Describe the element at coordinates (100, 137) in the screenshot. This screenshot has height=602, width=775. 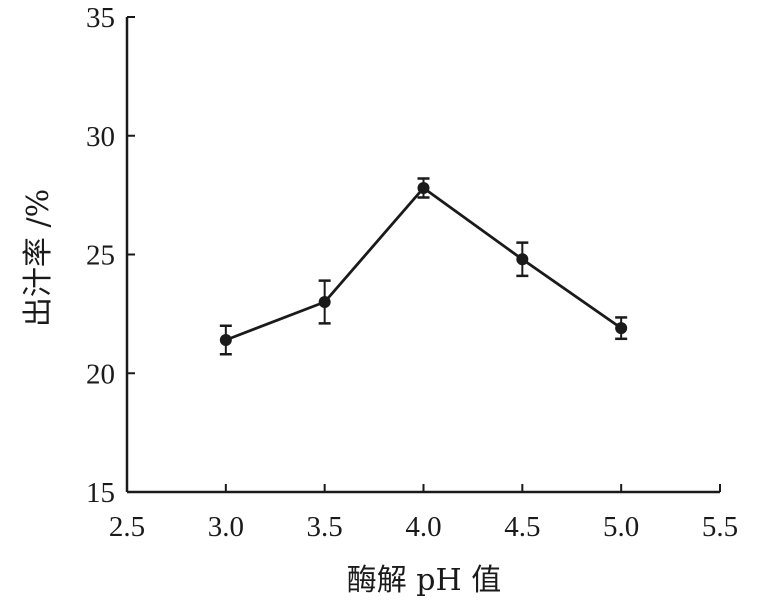
I see `y-tick-label: 30` at that location.